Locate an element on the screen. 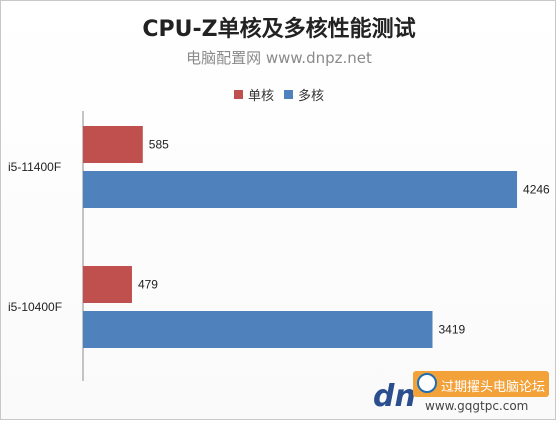  legend-item-multi: 多核 is located at coordinates (304, 94).